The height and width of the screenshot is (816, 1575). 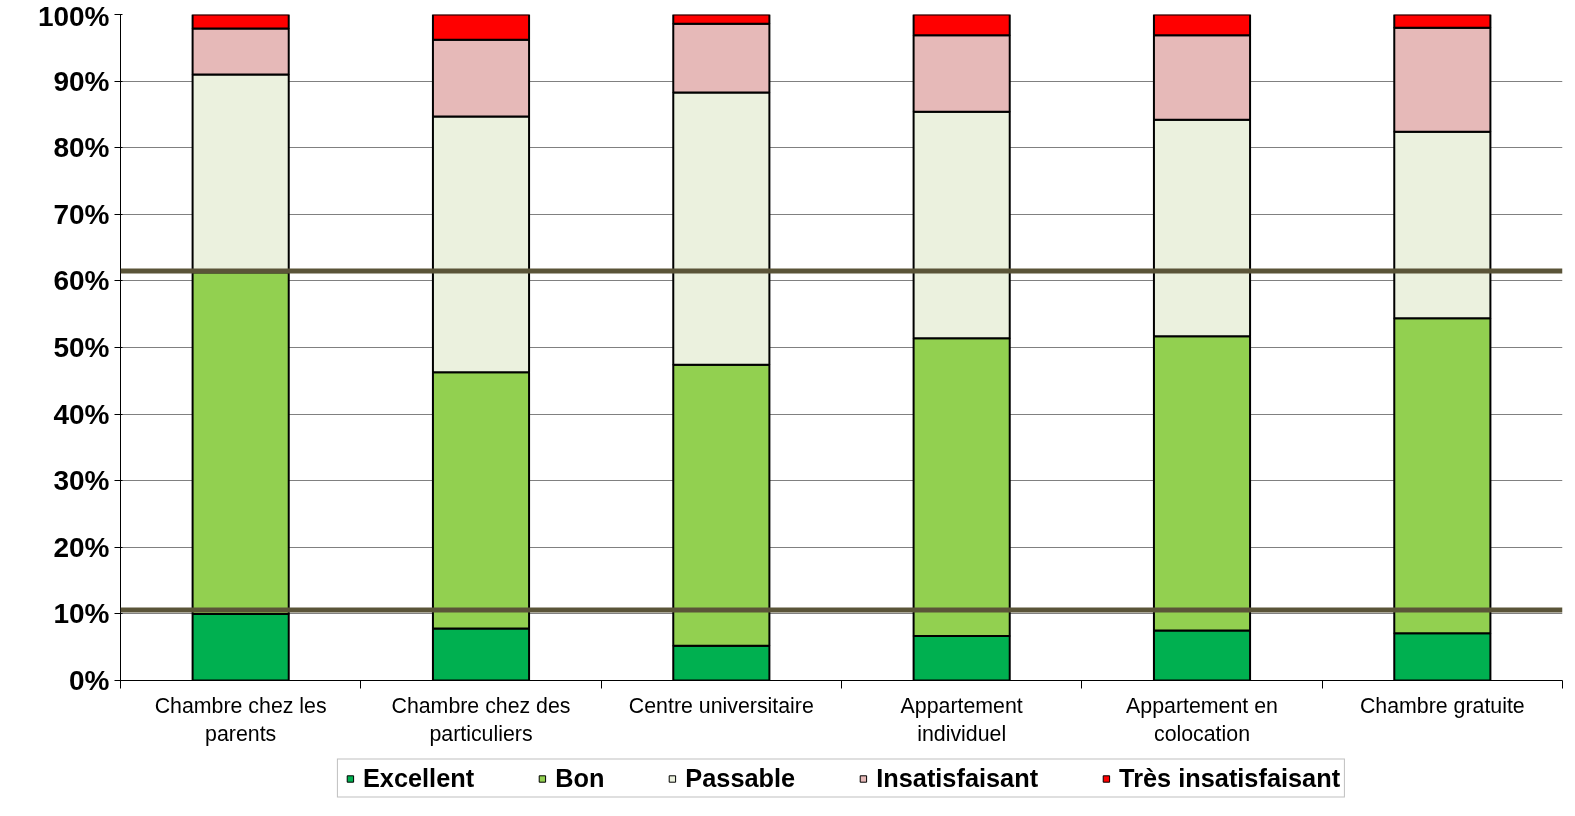 I want to click on y-tick-label: 70%, so click(x=81, y=214).